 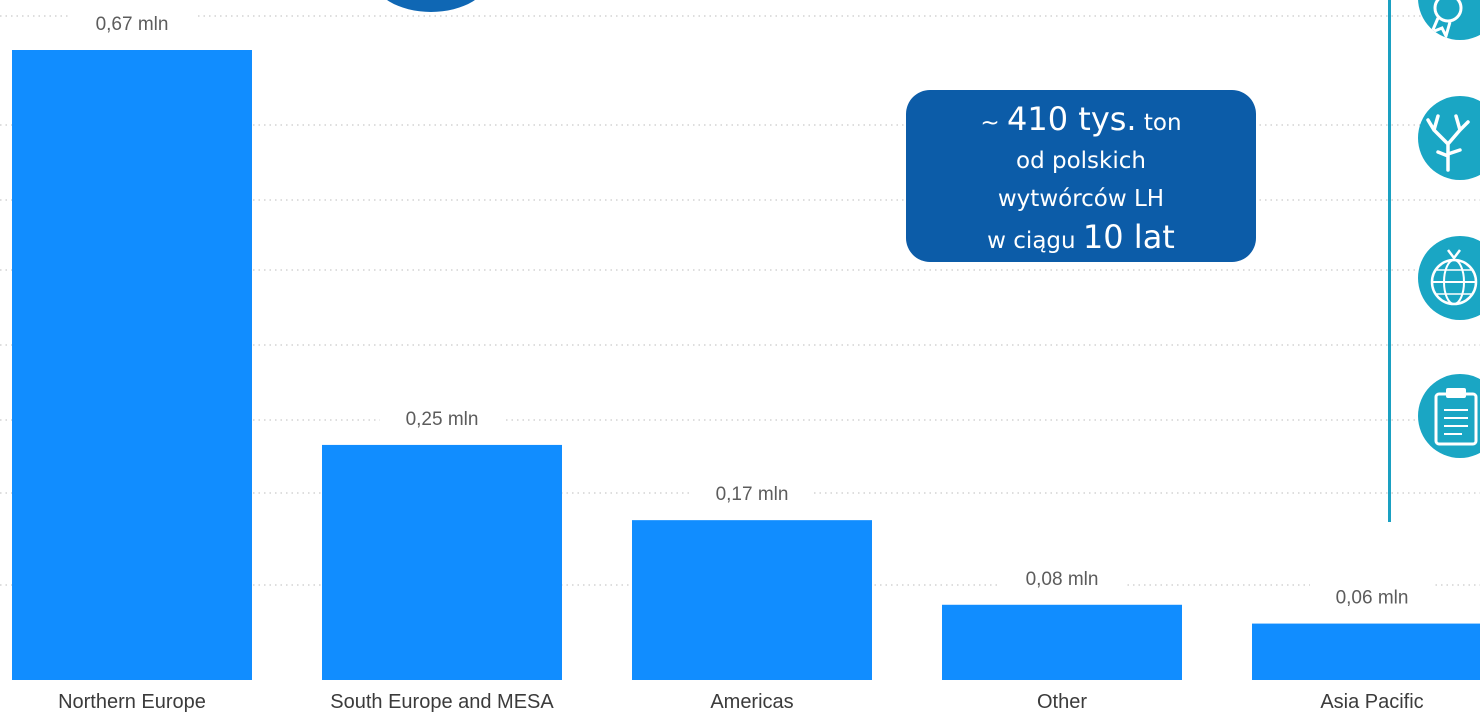 What do you see at coordinates (1072, 119) in the screenshot?
I see `callout-amount: 410 tys.` at bounding box center [1072, 119].